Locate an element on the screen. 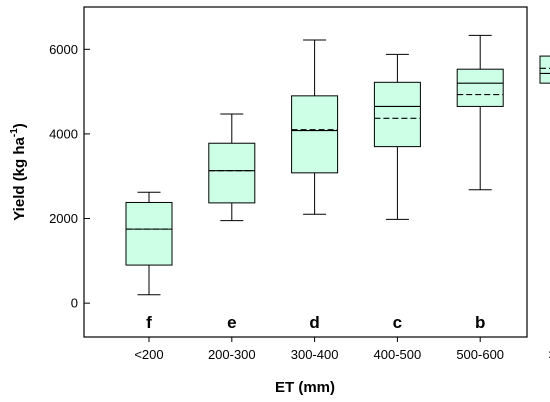 This screenshot has height=402, width=550. y-axis: 0 2000 4000 6000 is located at coordinates (69, 176).